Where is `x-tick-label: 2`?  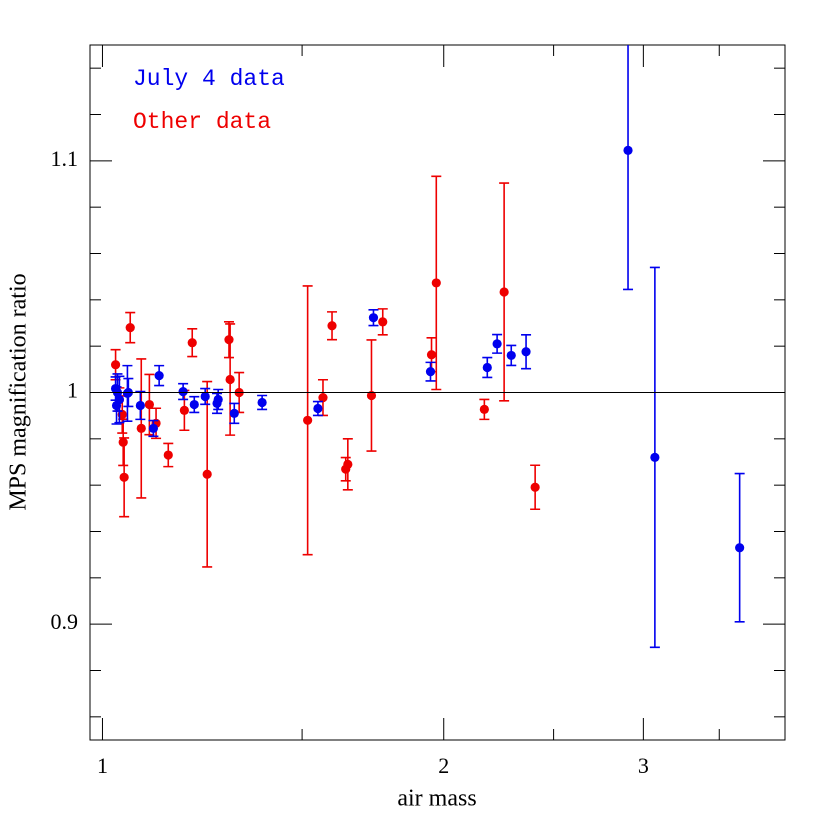
x-tick-label: 2 is located at coordinates (443, 765).